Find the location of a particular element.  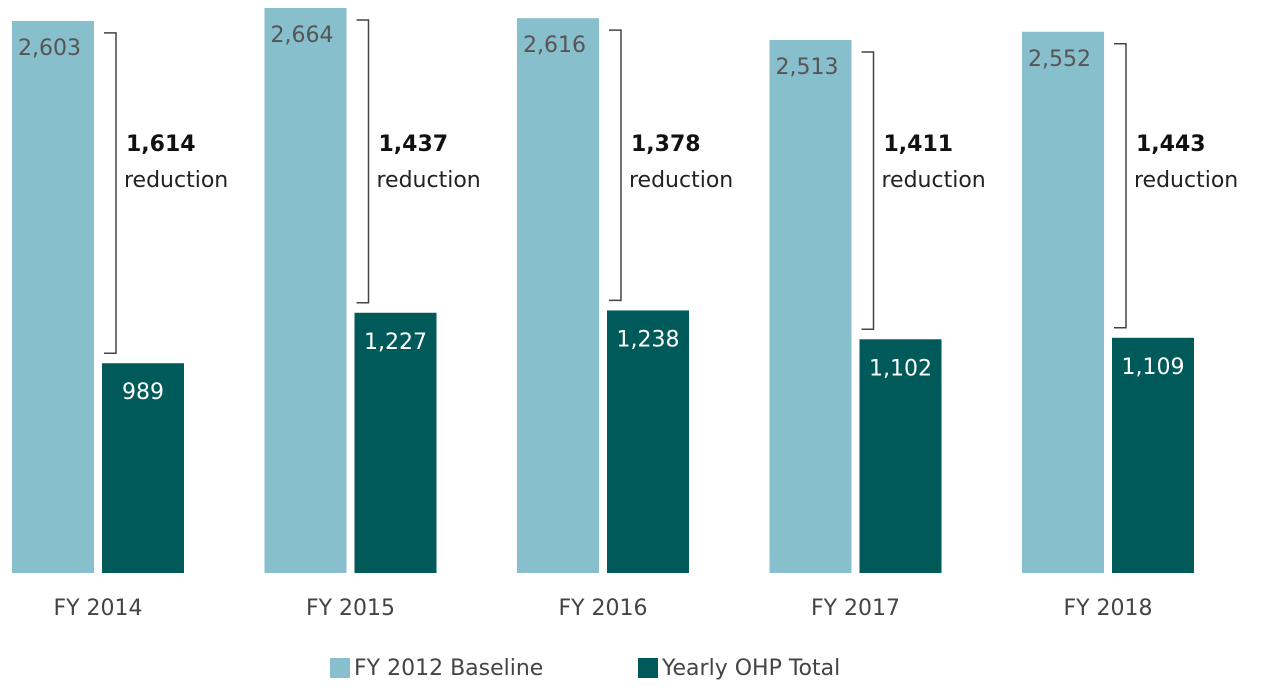

legend-label: Yearly OHP Total is located at coordinates (750, 668).